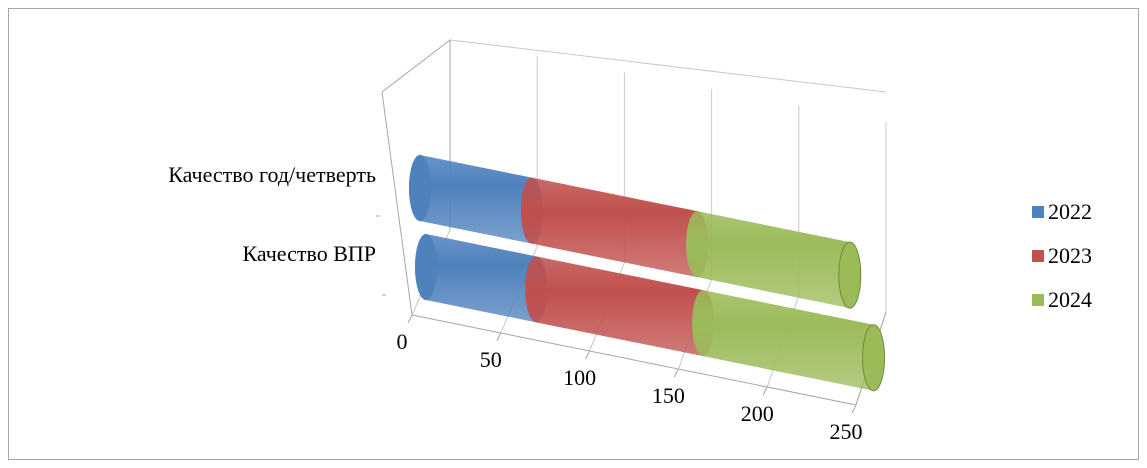  Describe the element at coordinates (491, 359) in the screenshot. I see `x-tick-label: 50` at that location.